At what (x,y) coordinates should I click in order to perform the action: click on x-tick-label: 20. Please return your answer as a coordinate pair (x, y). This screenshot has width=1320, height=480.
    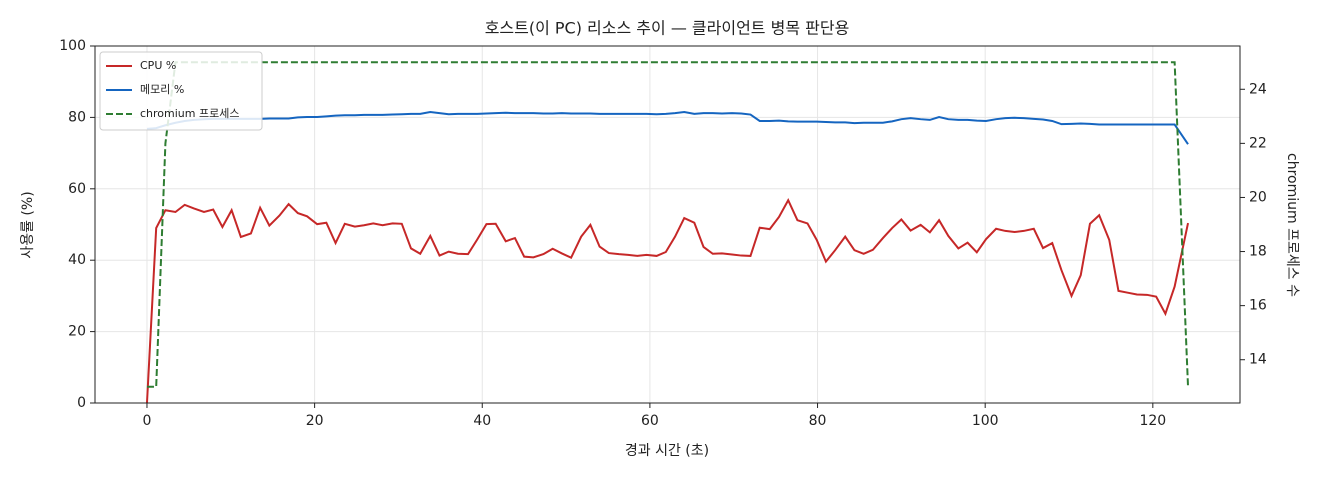
    Looking at the image, I should click on (315, 421).